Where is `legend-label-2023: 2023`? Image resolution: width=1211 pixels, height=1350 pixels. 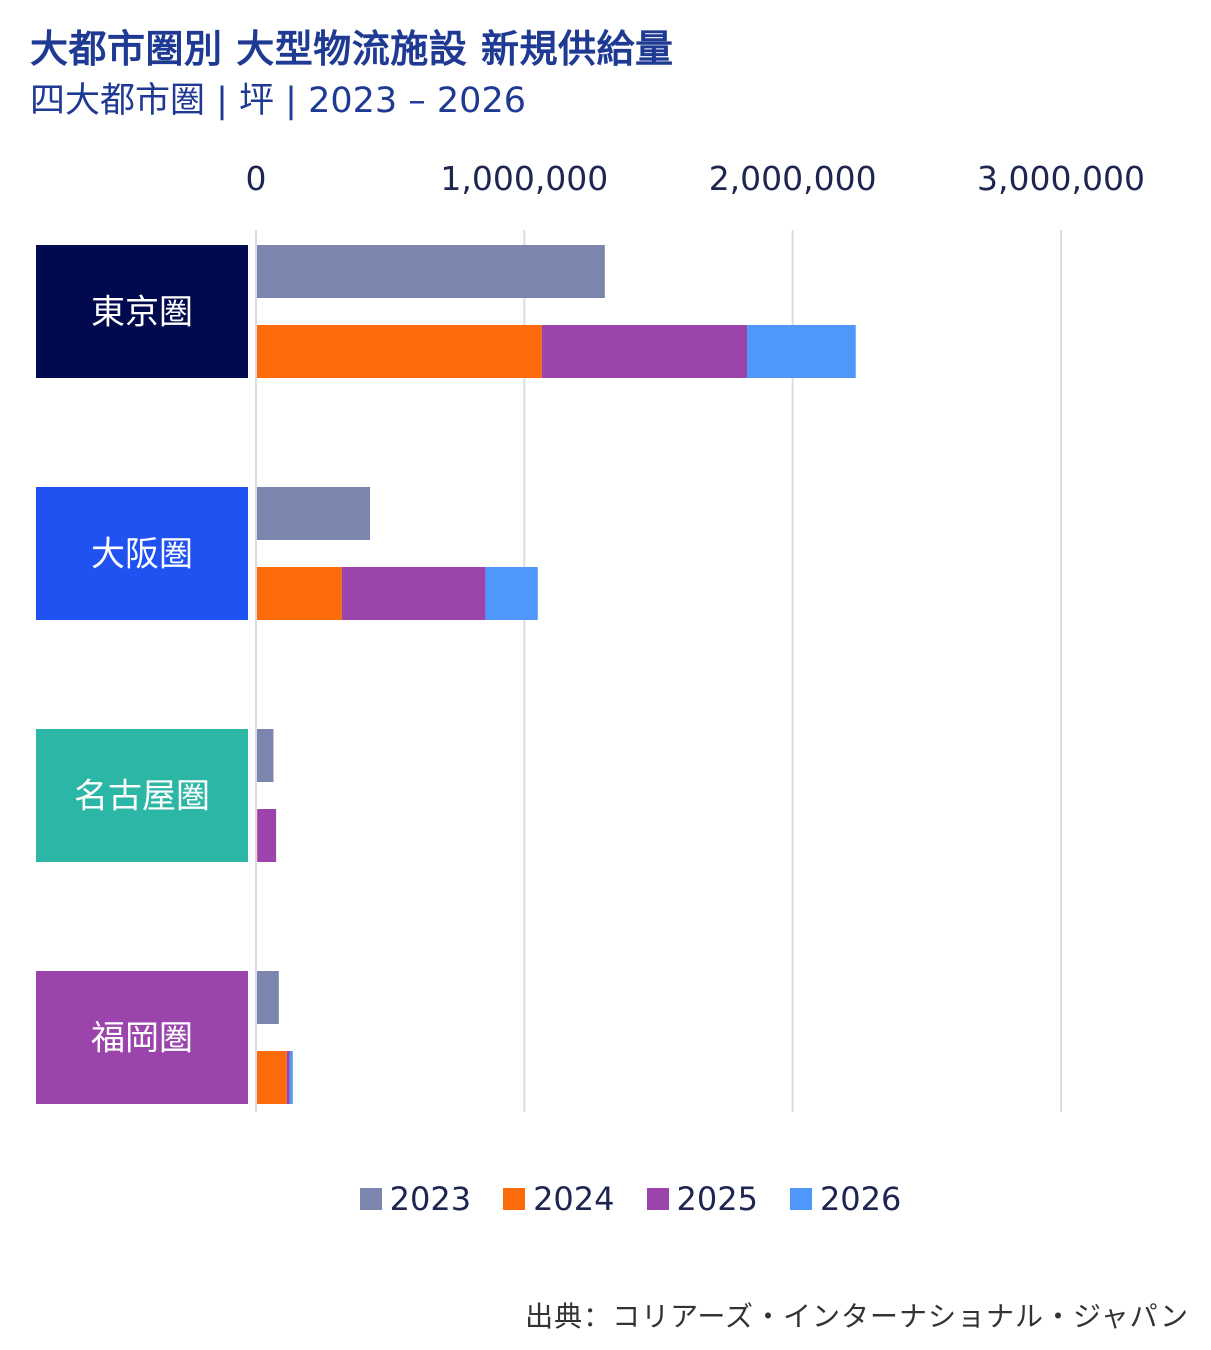
legend-label-2023: 2023 is located at coordinates (430, 1199).